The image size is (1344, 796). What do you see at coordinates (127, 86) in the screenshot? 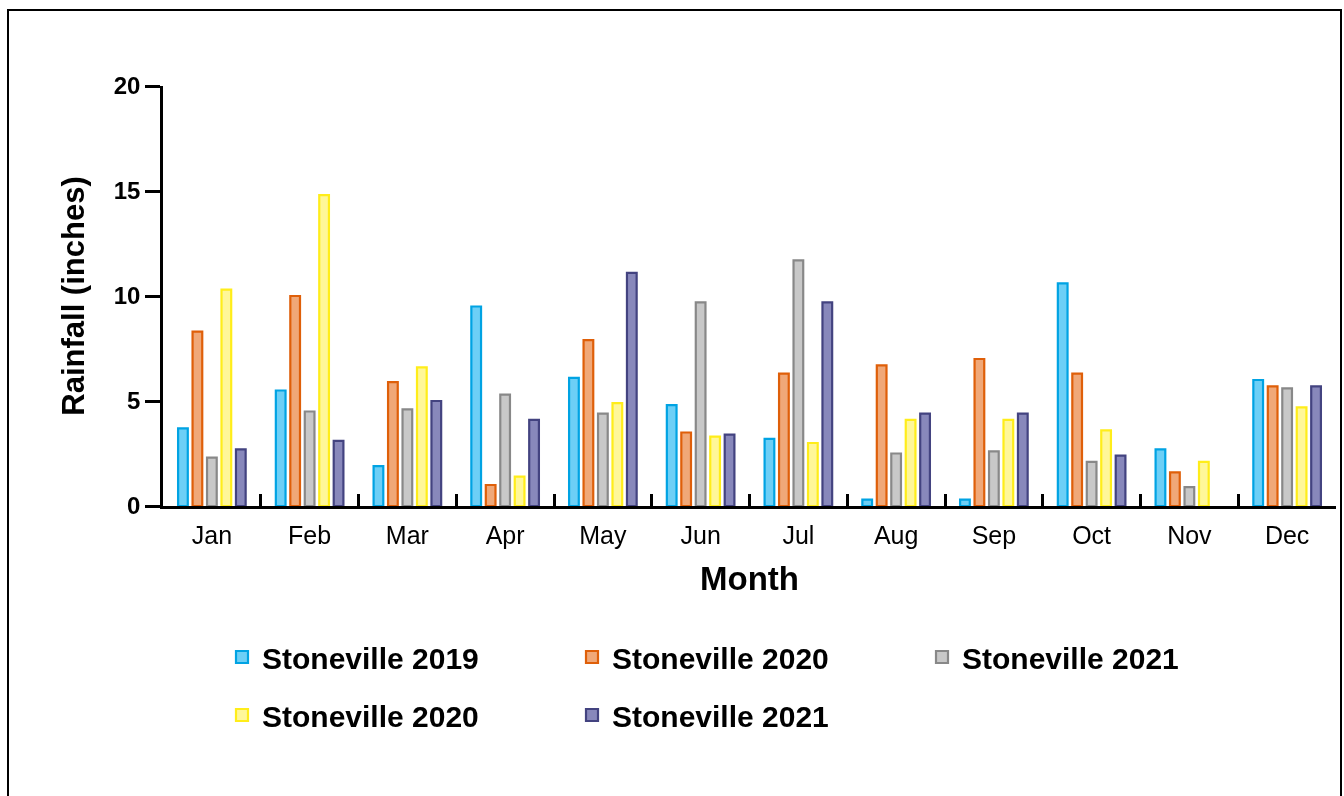
I see `y-tick-label: 20` at bounding box center [127, 86].